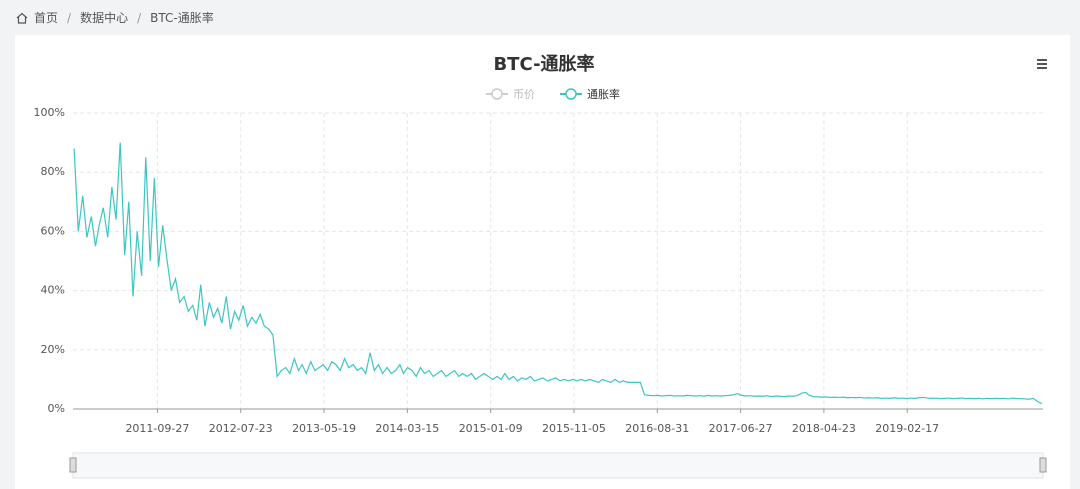 Image resolution: width=1080 pixels, height=489 pixels. I want to click on x-tick-label: 2012-07-23, so click(241, 428).